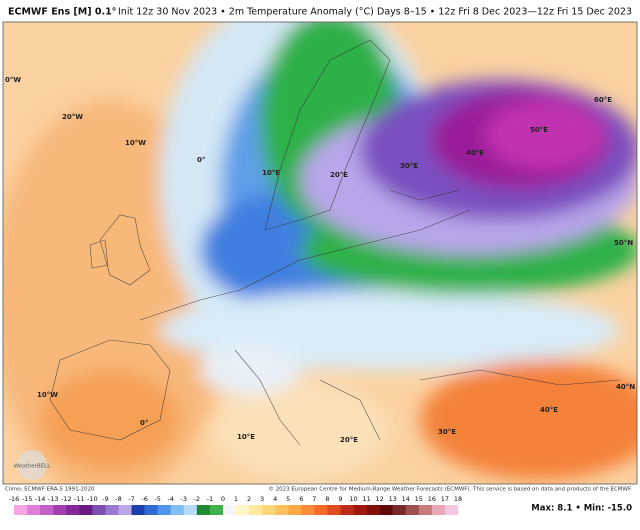  What do you see at coordinates (406, 499) in the screenshot?
I see `colorbar-label: 14` at bounding box center [406, 499].